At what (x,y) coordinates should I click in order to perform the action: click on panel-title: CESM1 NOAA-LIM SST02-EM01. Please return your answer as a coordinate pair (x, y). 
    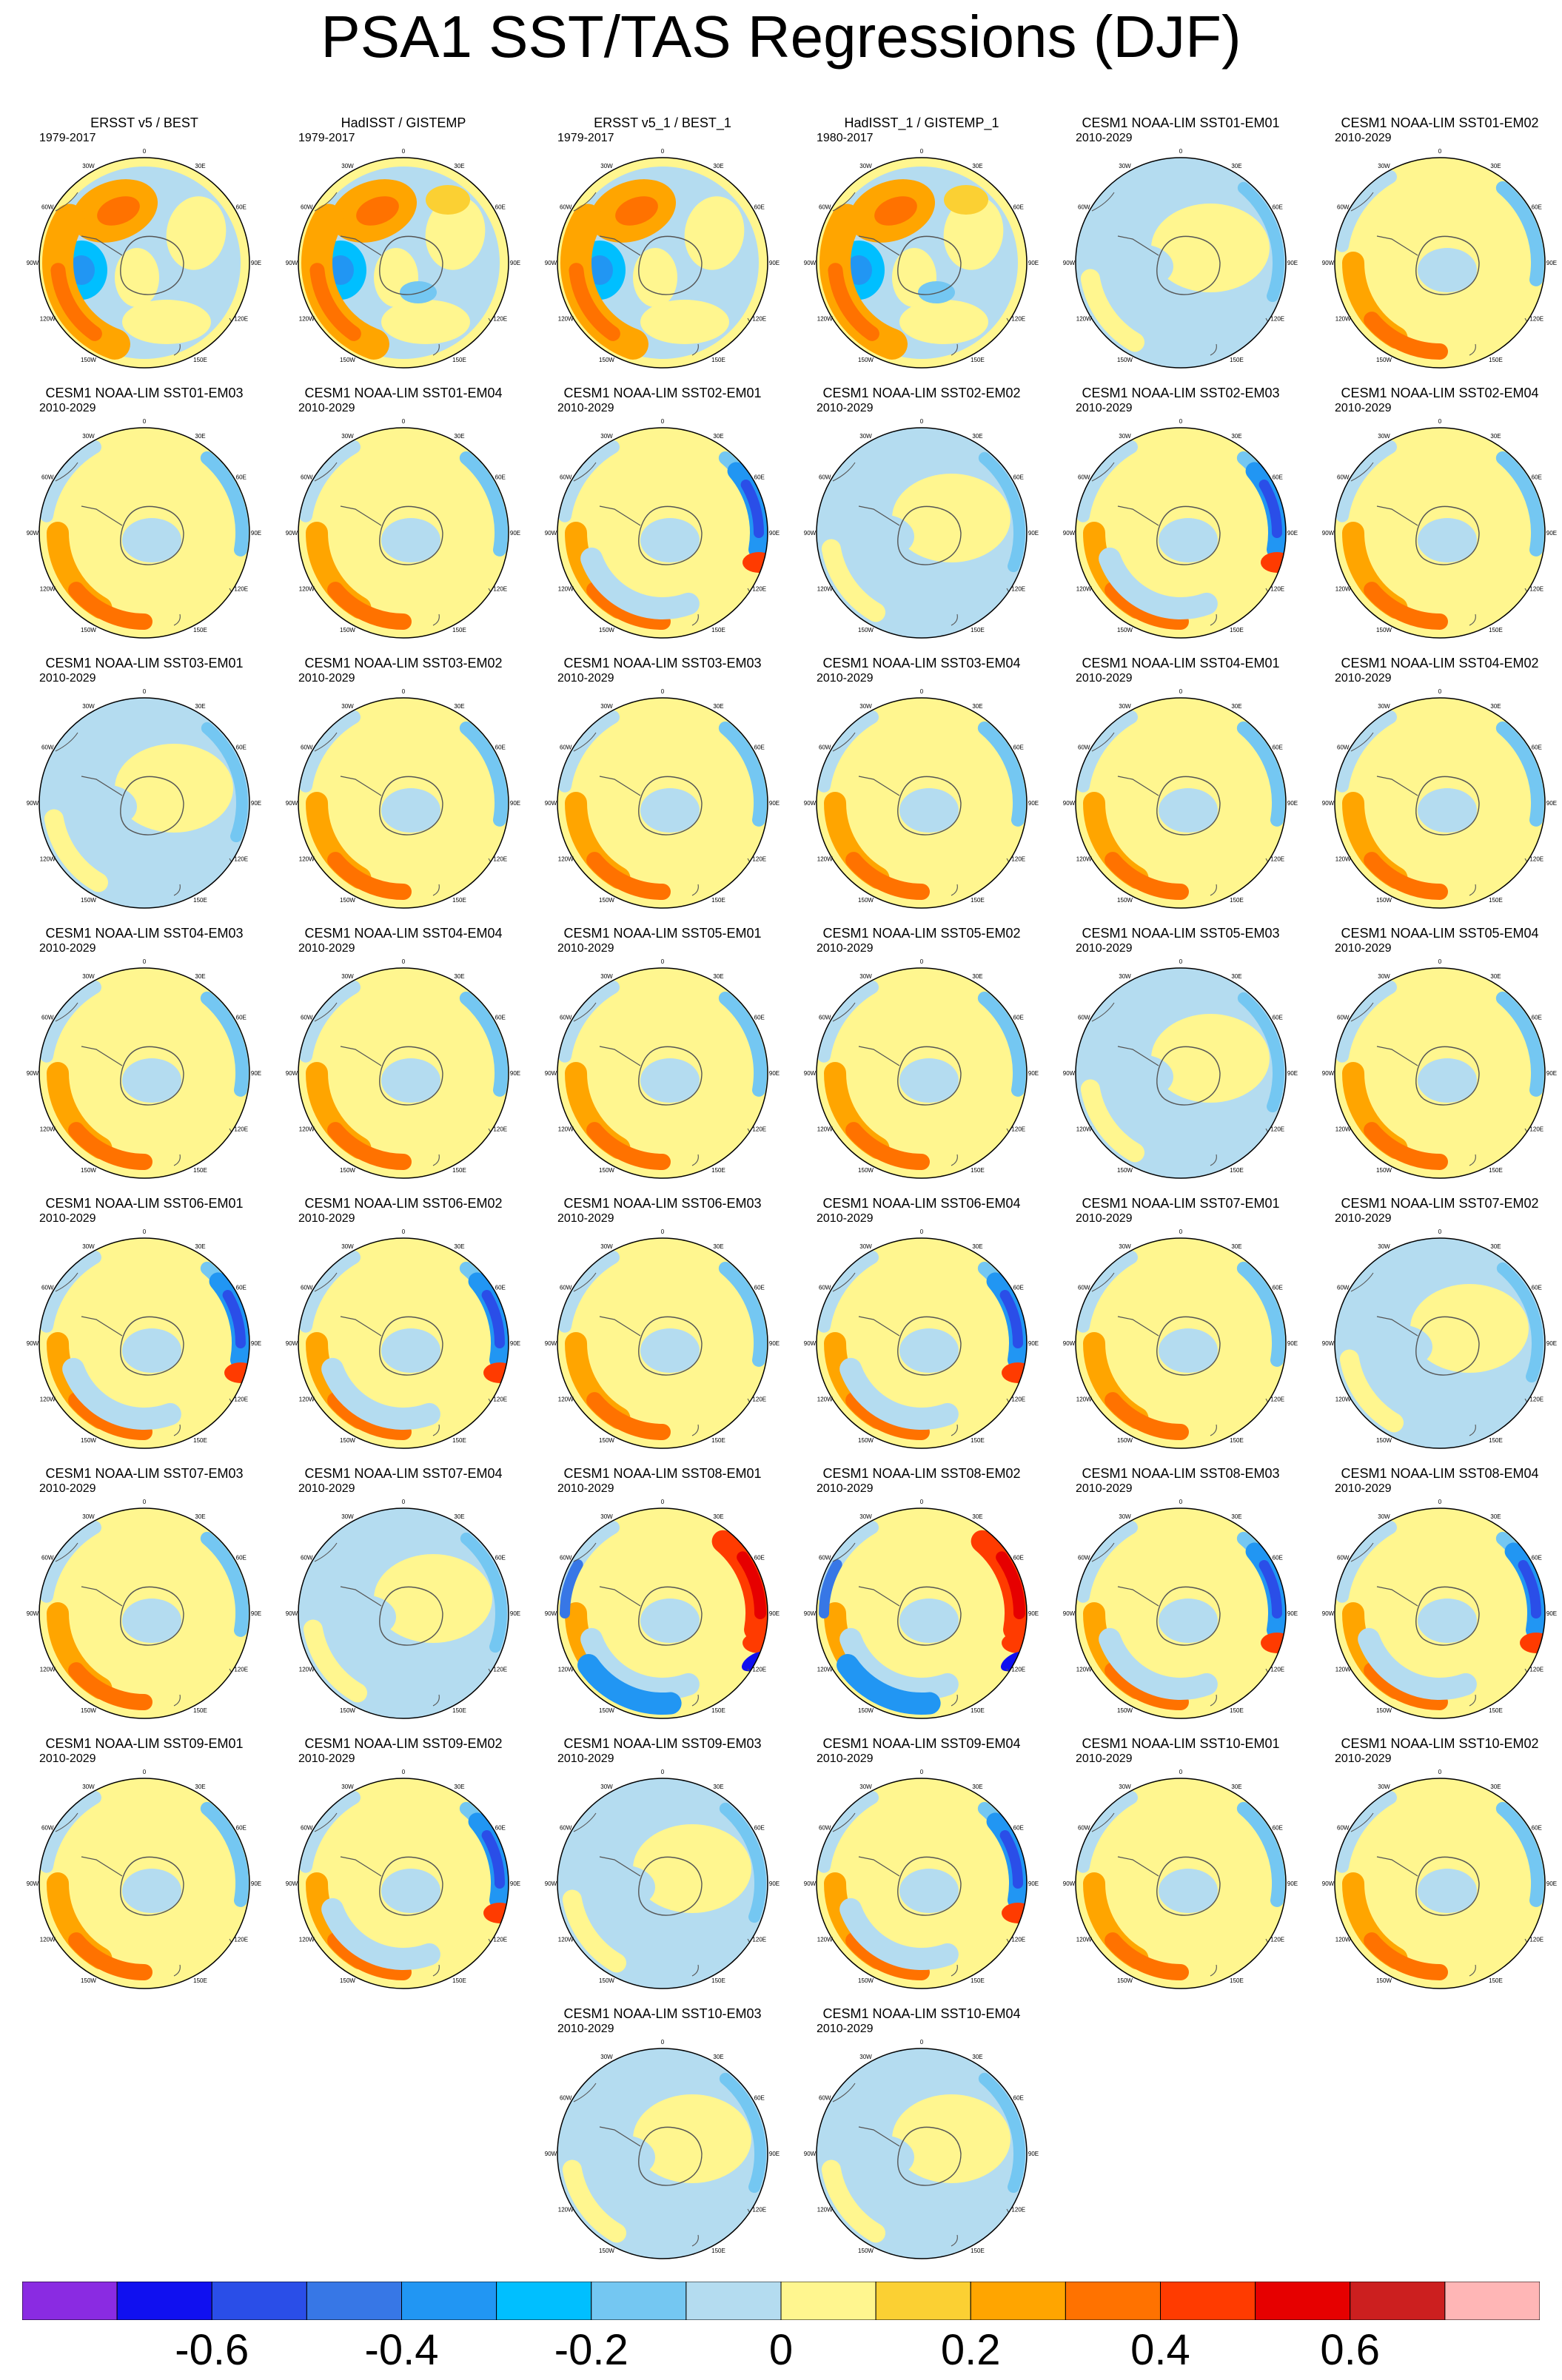
    Looking at the image, I should click on (662, 393).